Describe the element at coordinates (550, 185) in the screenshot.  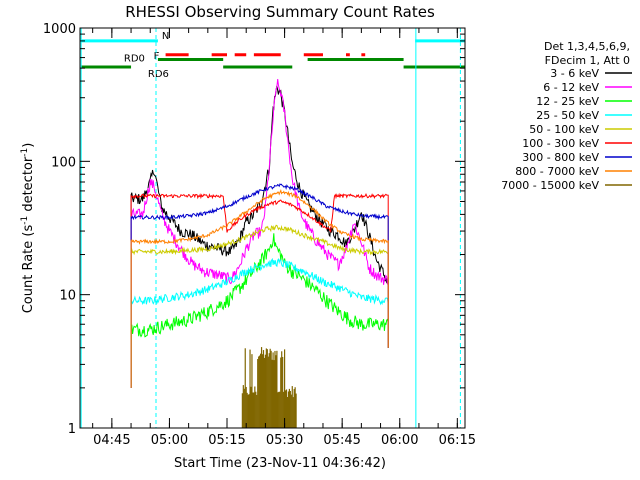
I see `legend-label: 7000 - 15000 keV` at that location.